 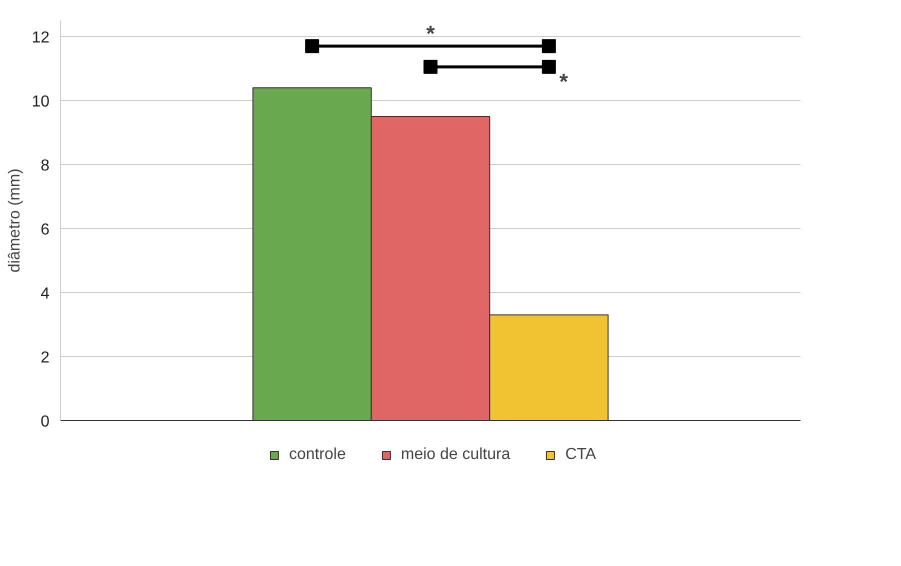 What do you see at coordinates (41, 38) in the screenshot?
I see `y-tick-label: 12` at bounding box center [41, 38].